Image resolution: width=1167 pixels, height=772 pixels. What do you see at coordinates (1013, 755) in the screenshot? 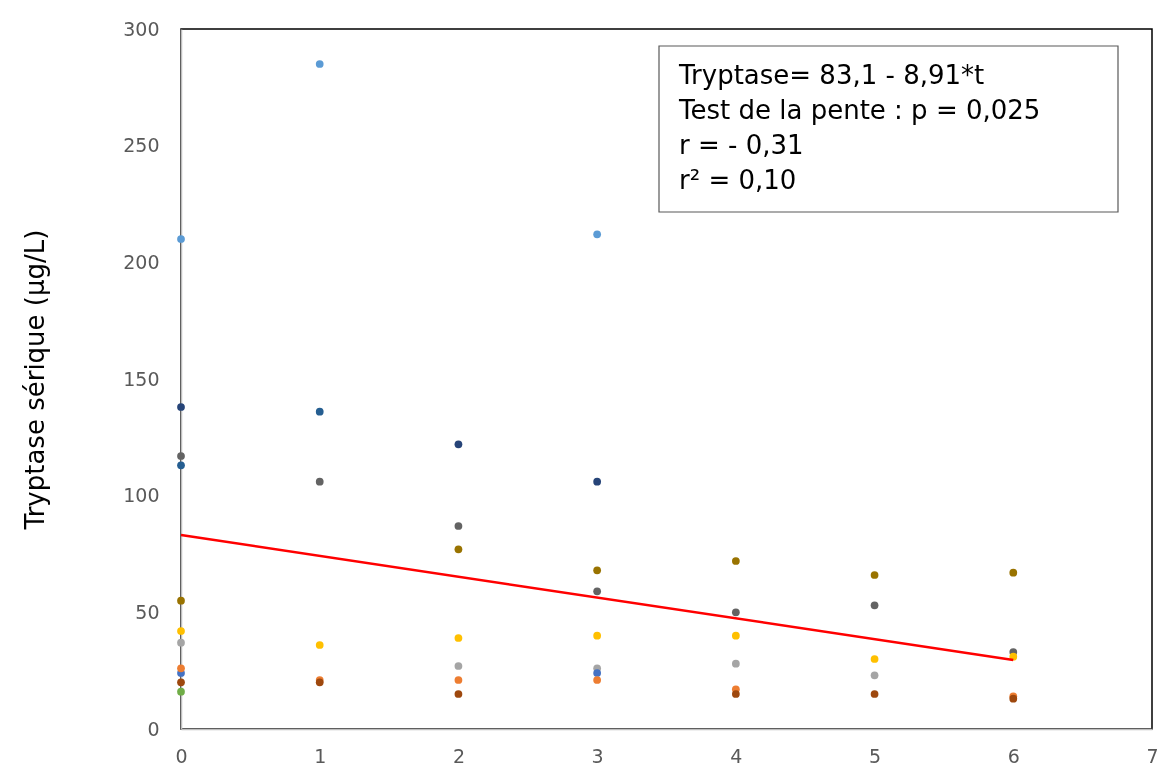
I see `x-tick-label: 6` at bounding box center [1013, 755].